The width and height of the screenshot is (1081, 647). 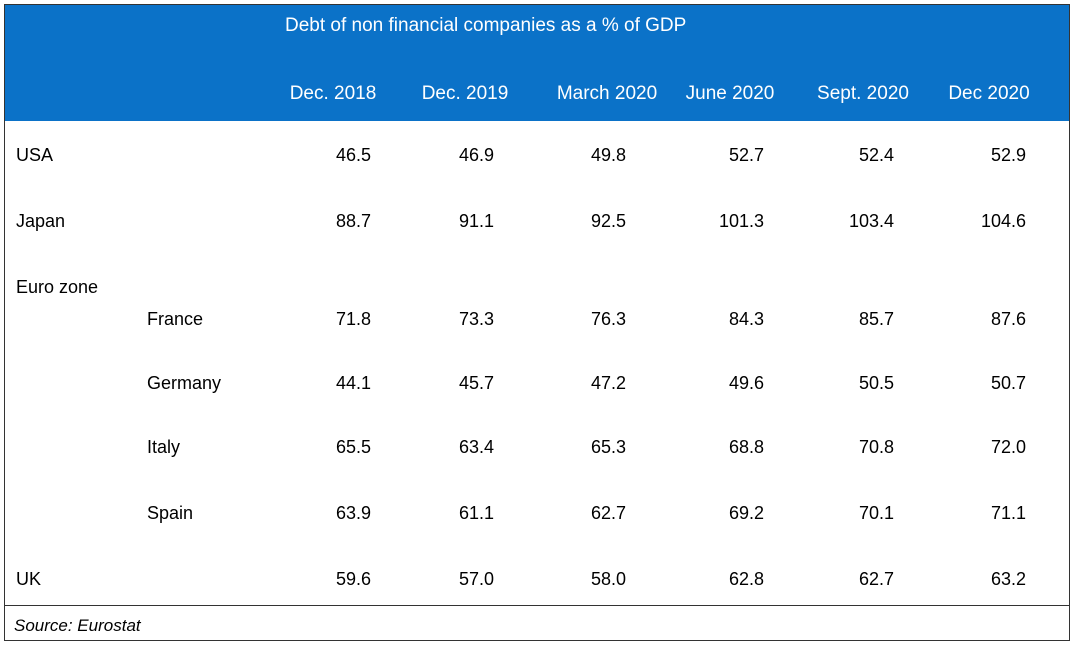 I want to click on table-cell: 70.8, so click(x=876, y=447).